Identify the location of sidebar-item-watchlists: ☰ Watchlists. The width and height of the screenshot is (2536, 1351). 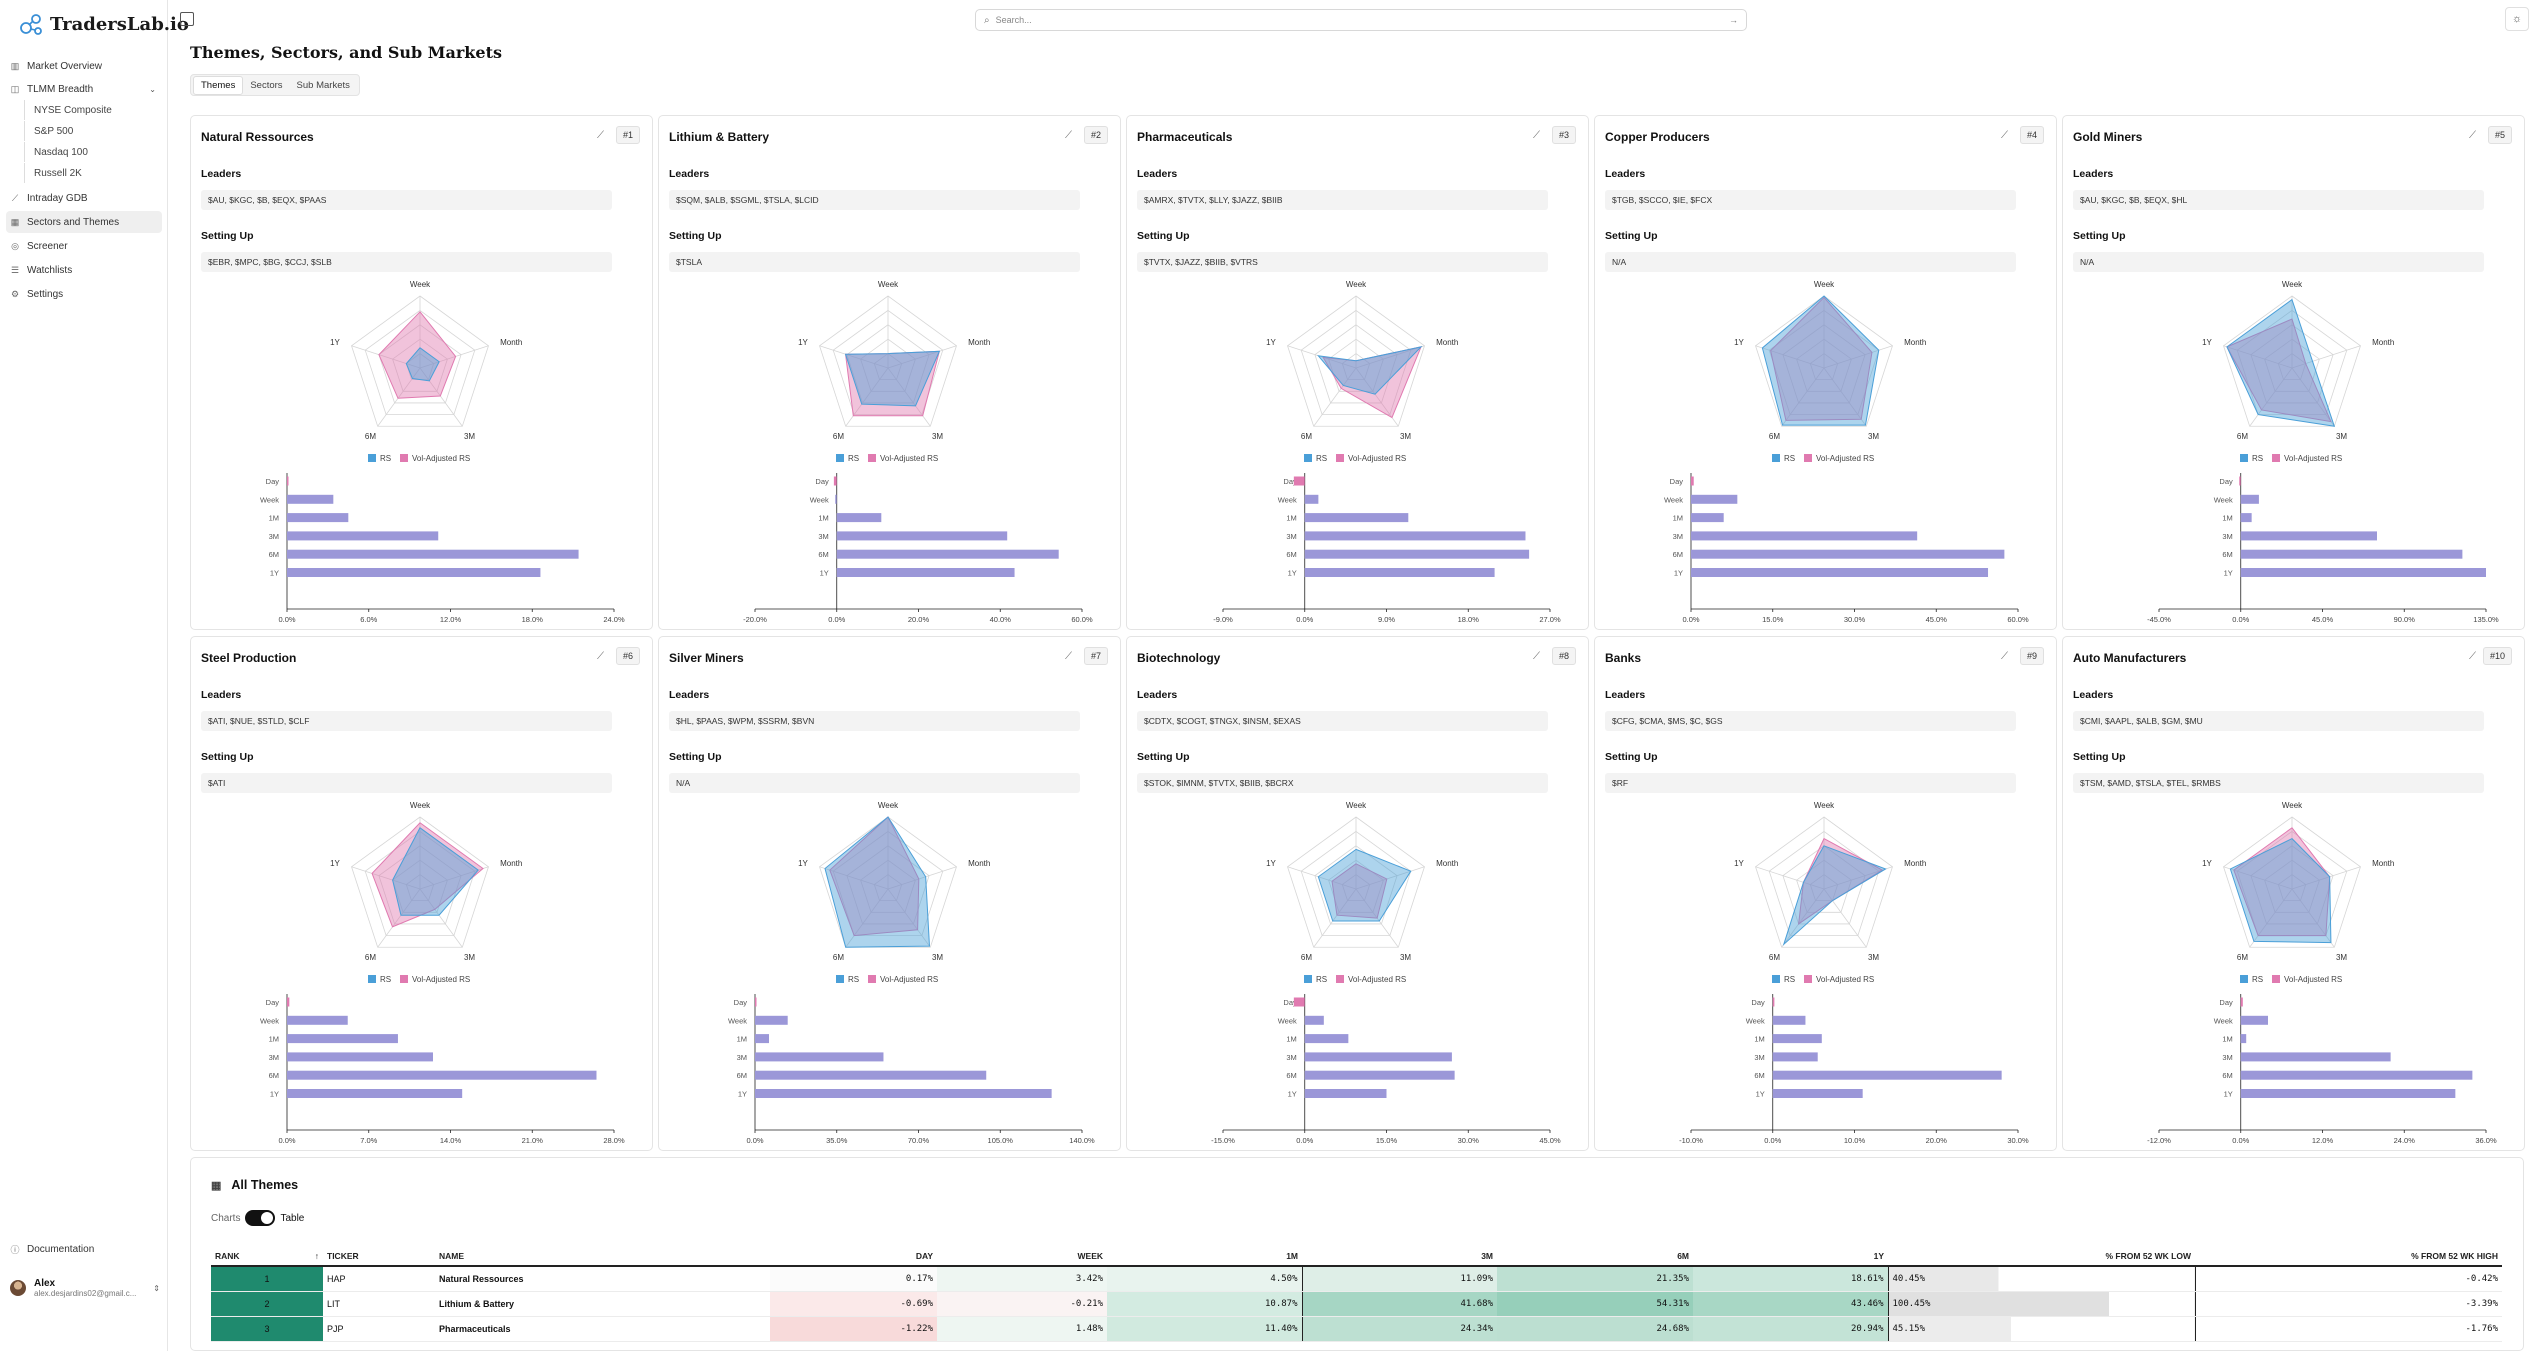
(84, 270).